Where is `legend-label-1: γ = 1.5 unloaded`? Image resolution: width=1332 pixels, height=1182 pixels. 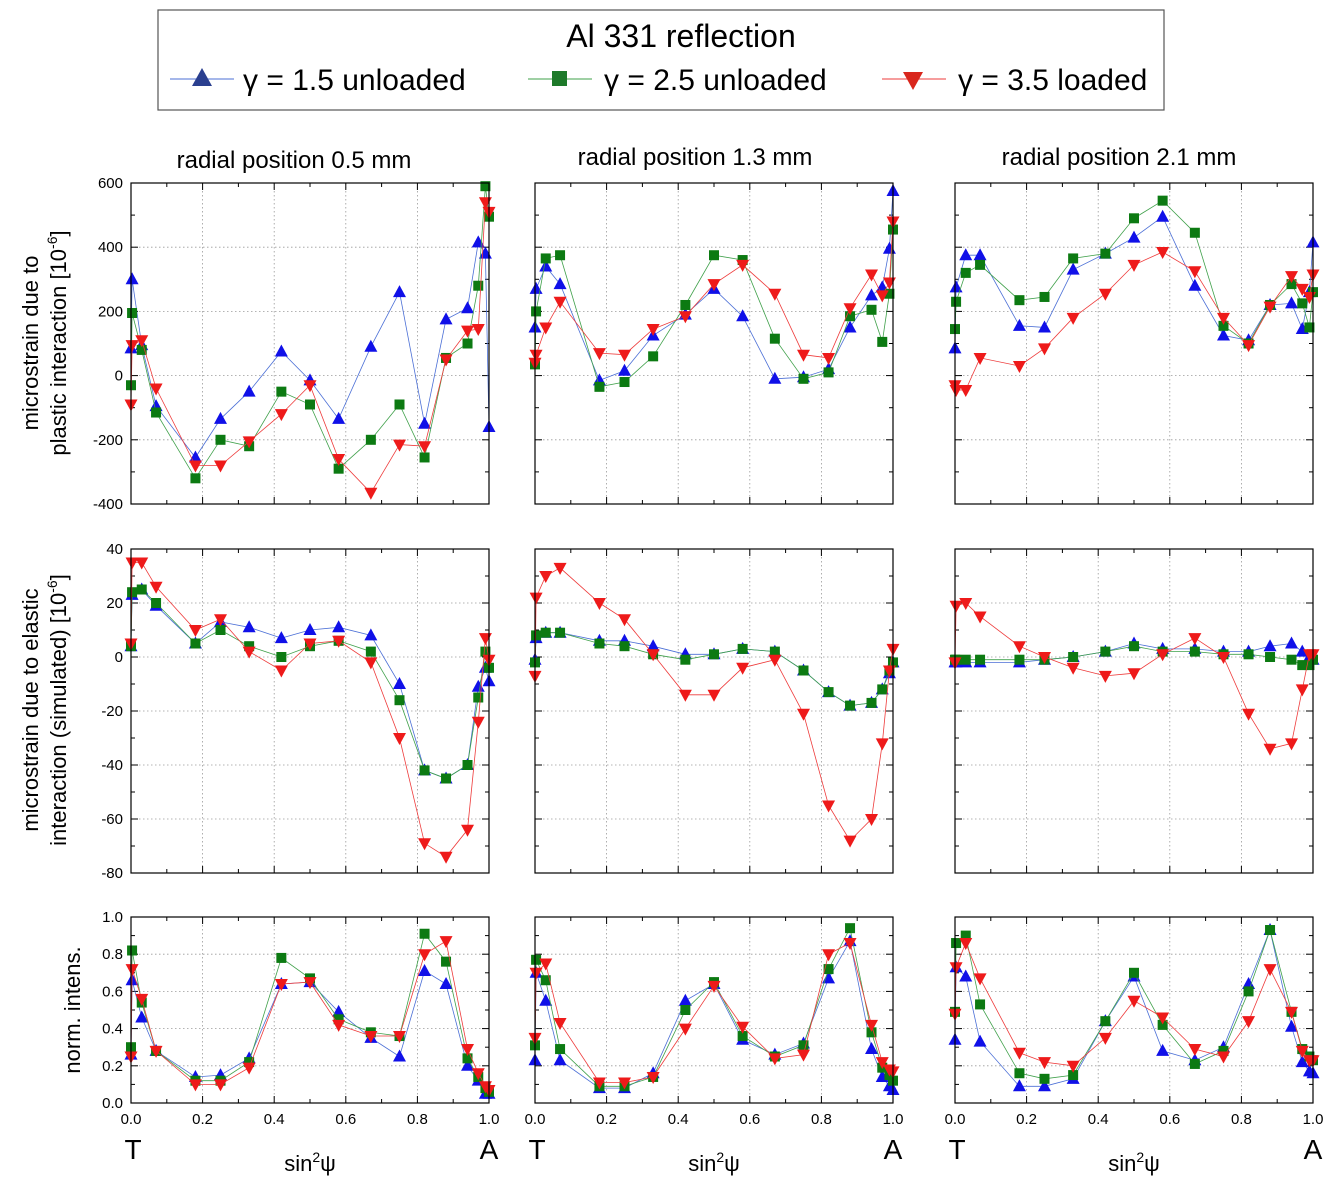
legend-label-1: γ = 1.5 unloaded is located at coordinates (354, 80).